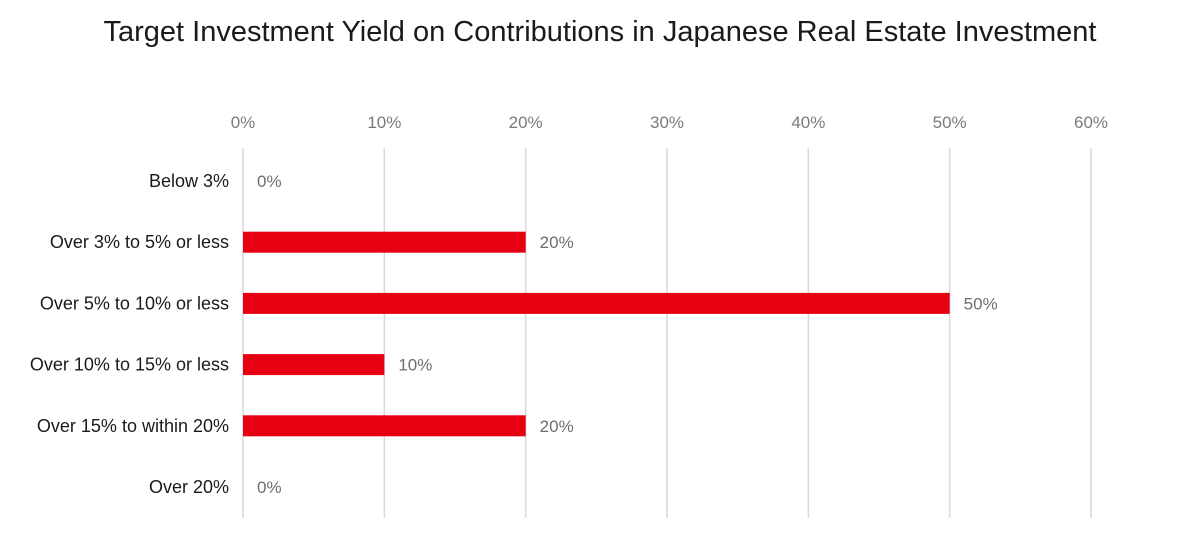 The height and width of the screenshot is (544, 1200). I want to click on x-tick-label: 30%, so click(667, 122).